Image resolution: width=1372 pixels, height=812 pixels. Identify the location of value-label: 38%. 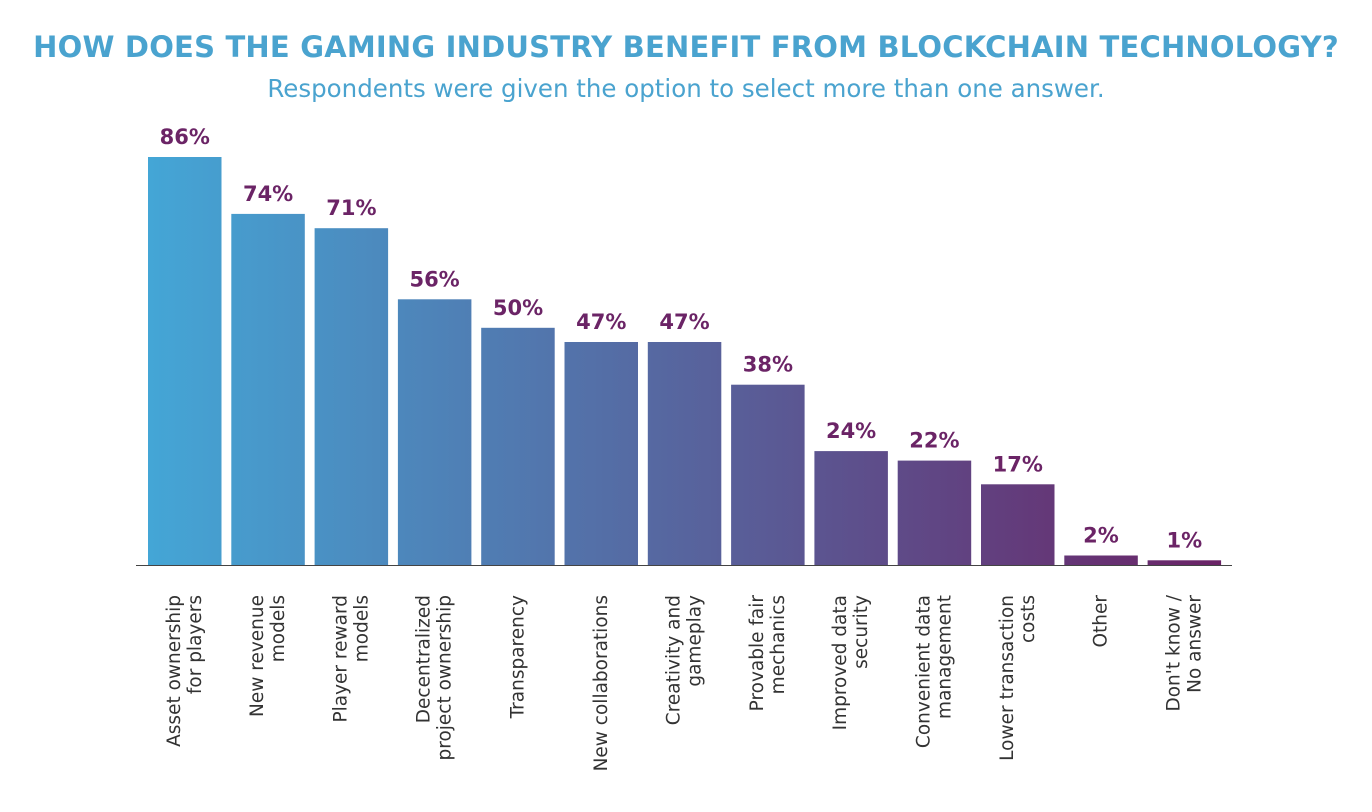
(768, 365).